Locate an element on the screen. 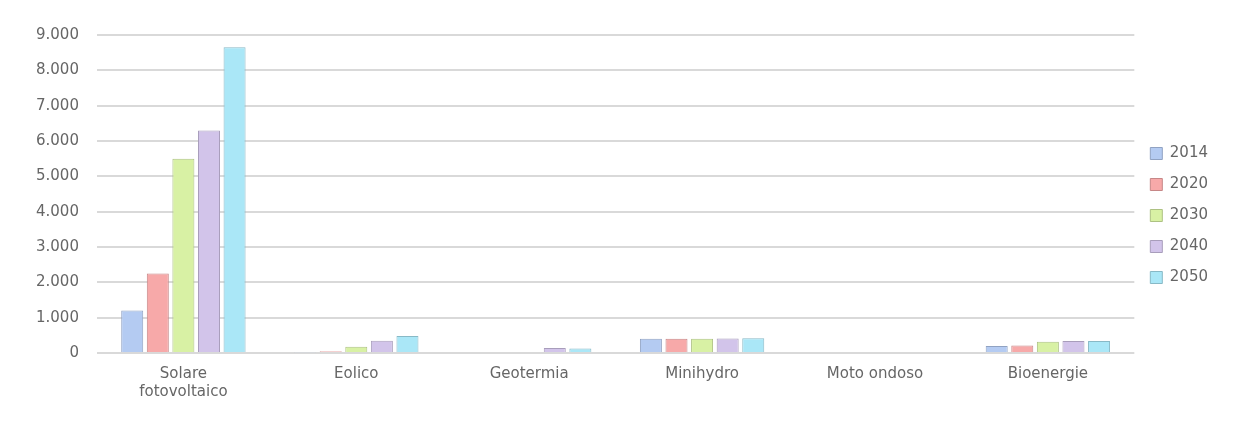 The image size is (1240, 421). y-tick-label: 3.000 is located at coordinates (57, 245).